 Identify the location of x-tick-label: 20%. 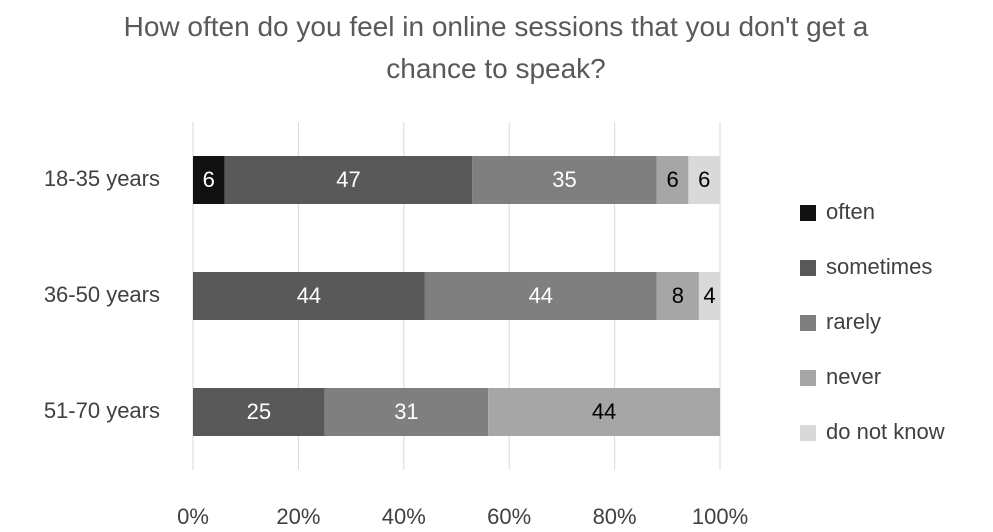
(298, 516).